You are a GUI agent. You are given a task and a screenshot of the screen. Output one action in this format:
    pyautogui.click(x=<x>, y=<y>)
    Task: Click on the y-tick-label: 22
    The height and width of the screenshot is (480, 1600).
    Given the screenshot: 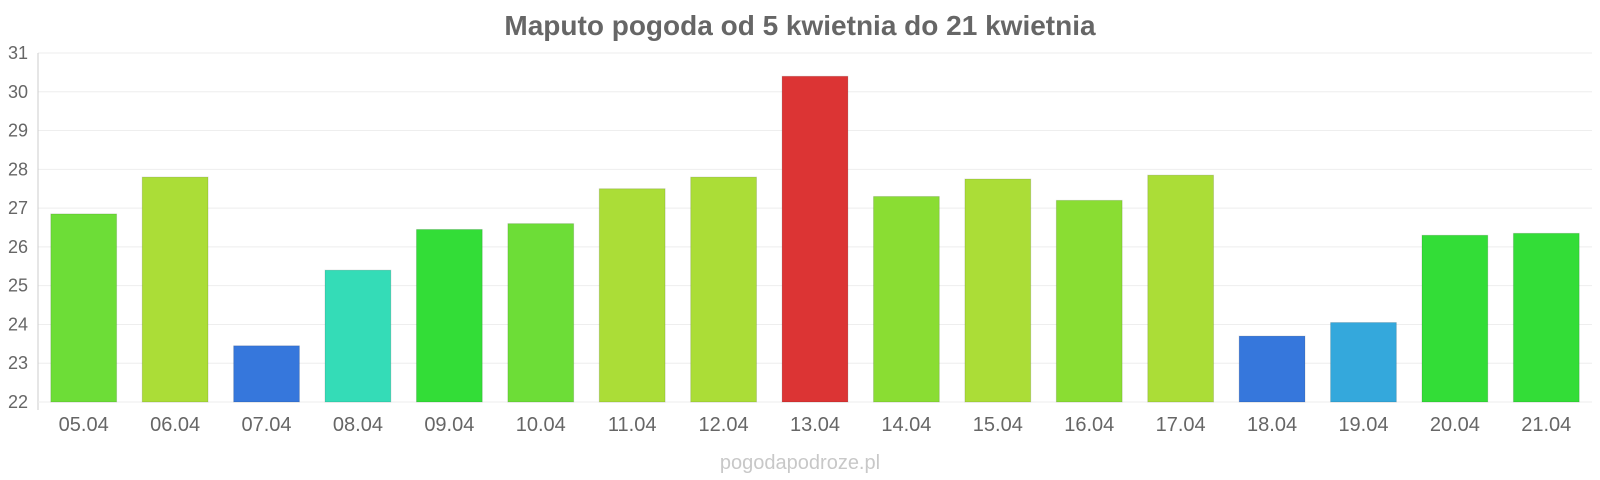 What is the action you would take?
    pyautogui.click(x=18, y=402)
    